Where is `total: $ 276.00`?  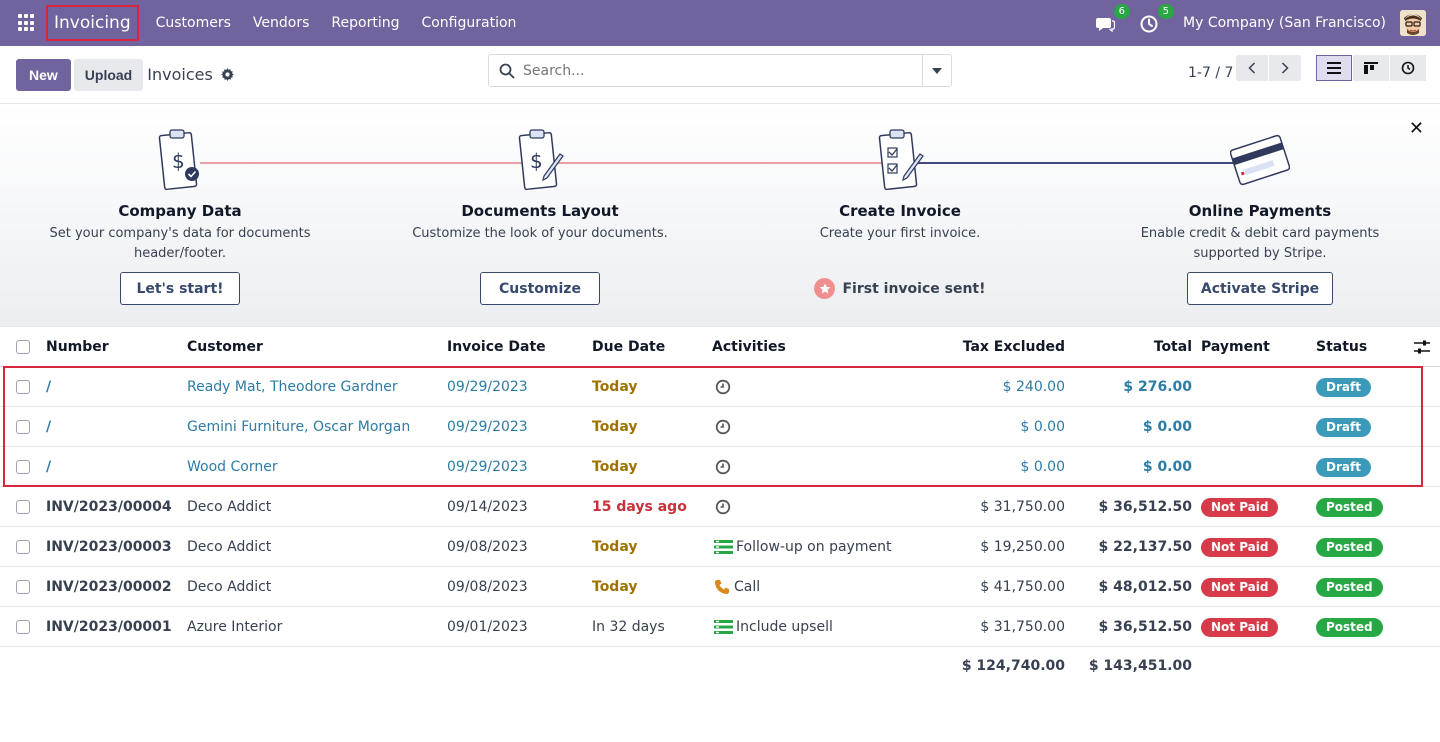 total: $ 276.00 is located at coordinates (1157, 387).